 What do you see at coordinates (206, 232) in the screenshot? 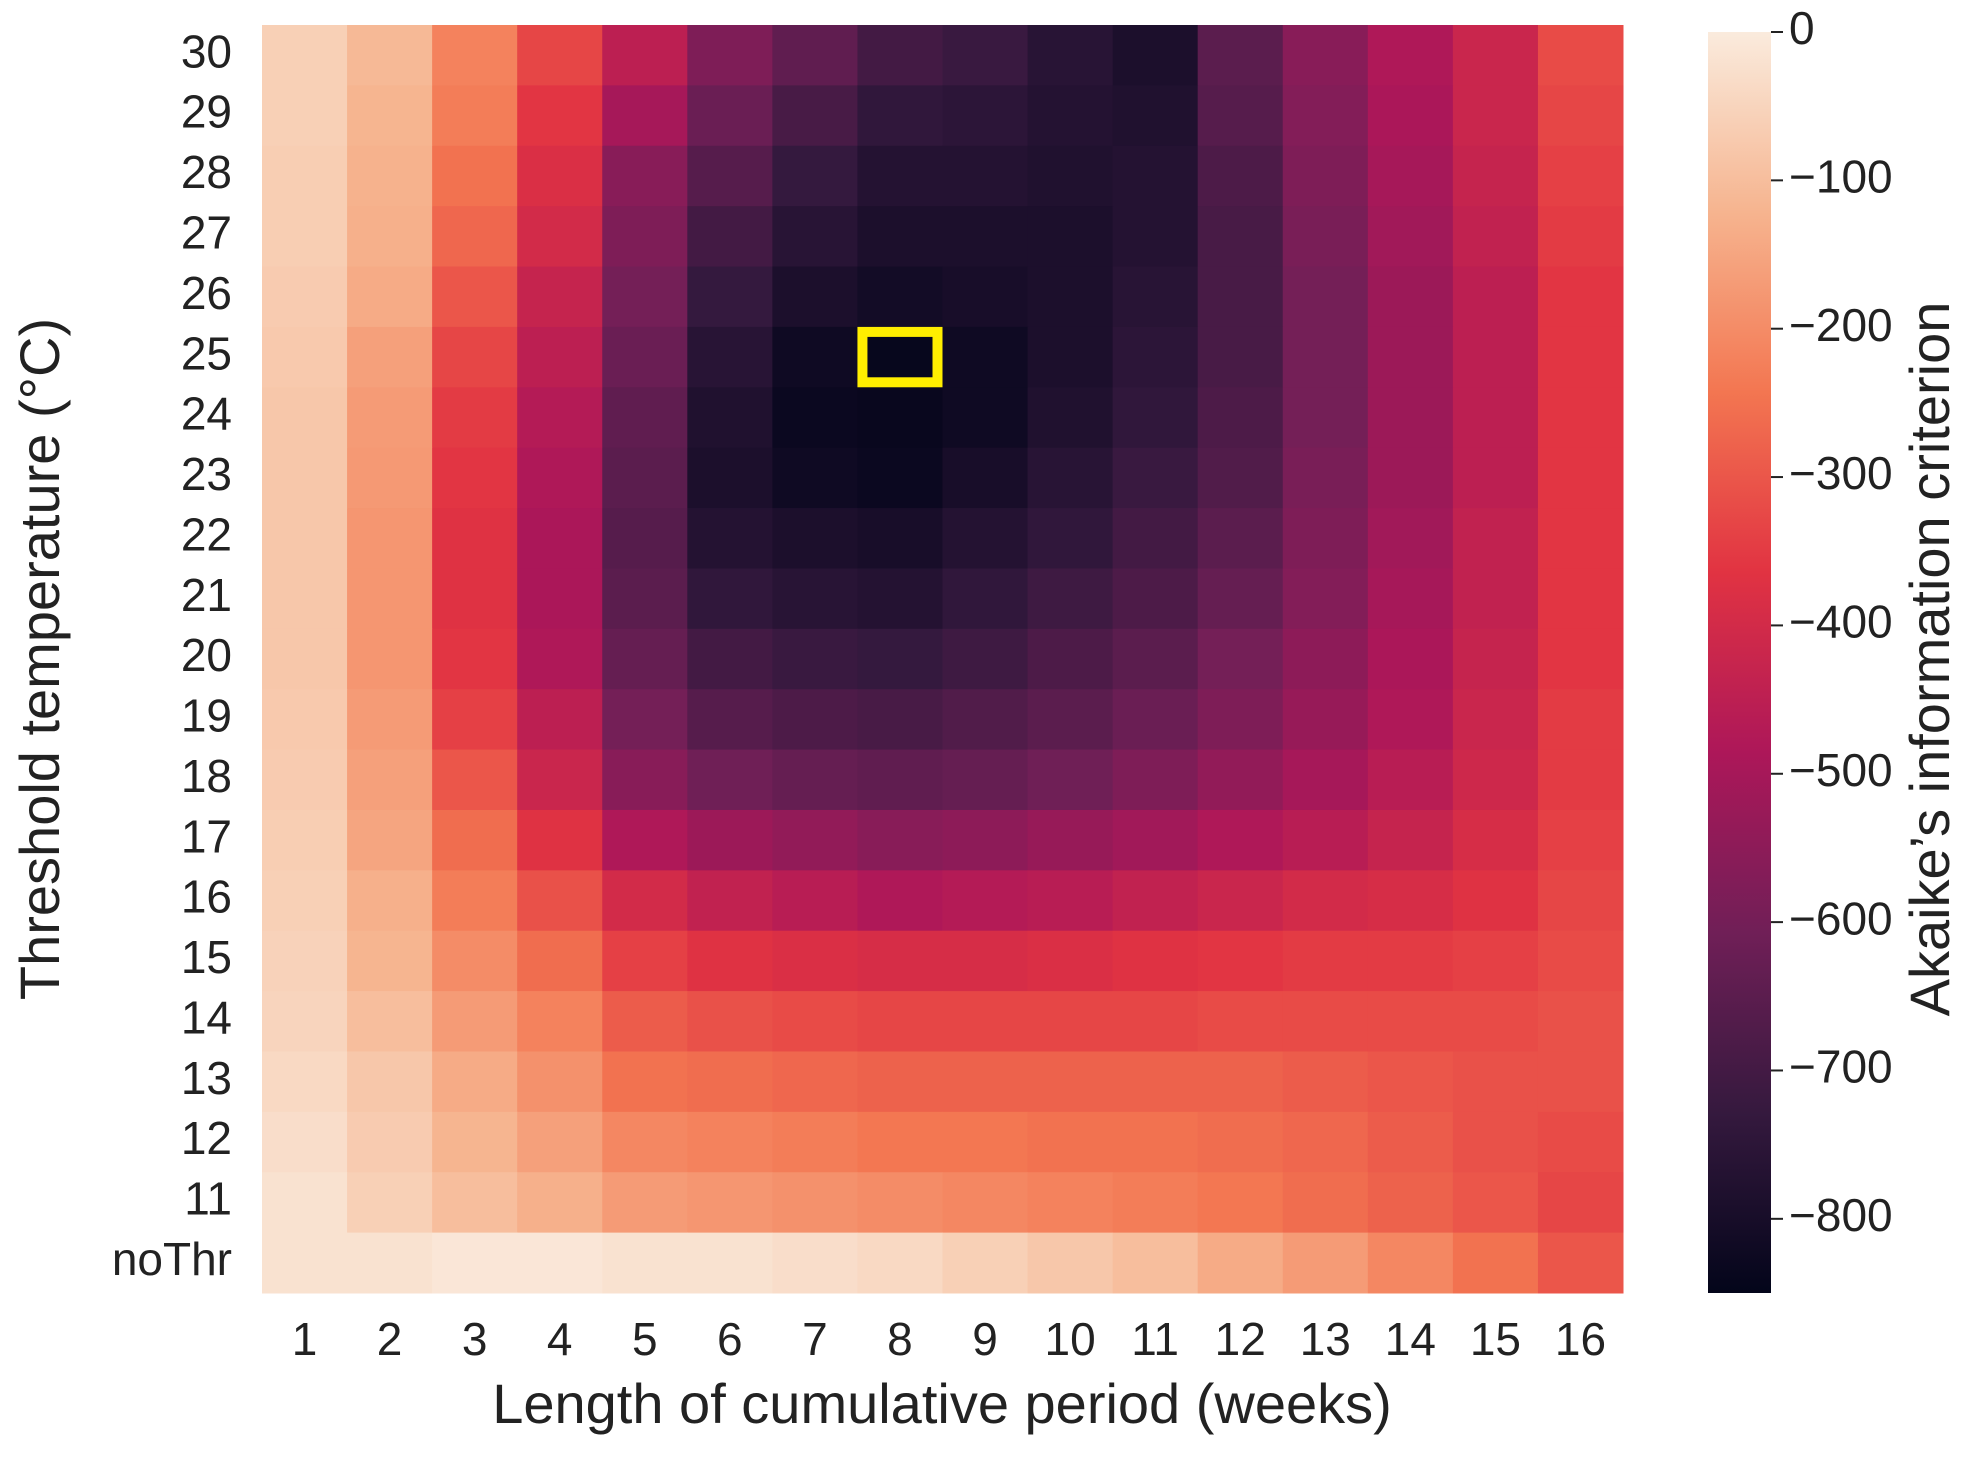
I see `y-tick-label: 27` at bounding box center [206, 232].